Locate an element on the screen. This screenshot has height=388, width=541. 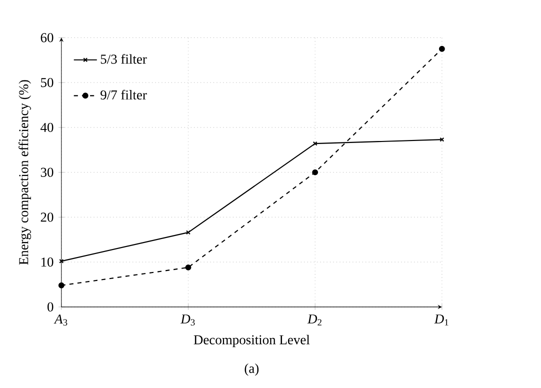
x-tick-label: A$_{3}$ is located at coordinates (61, 320).